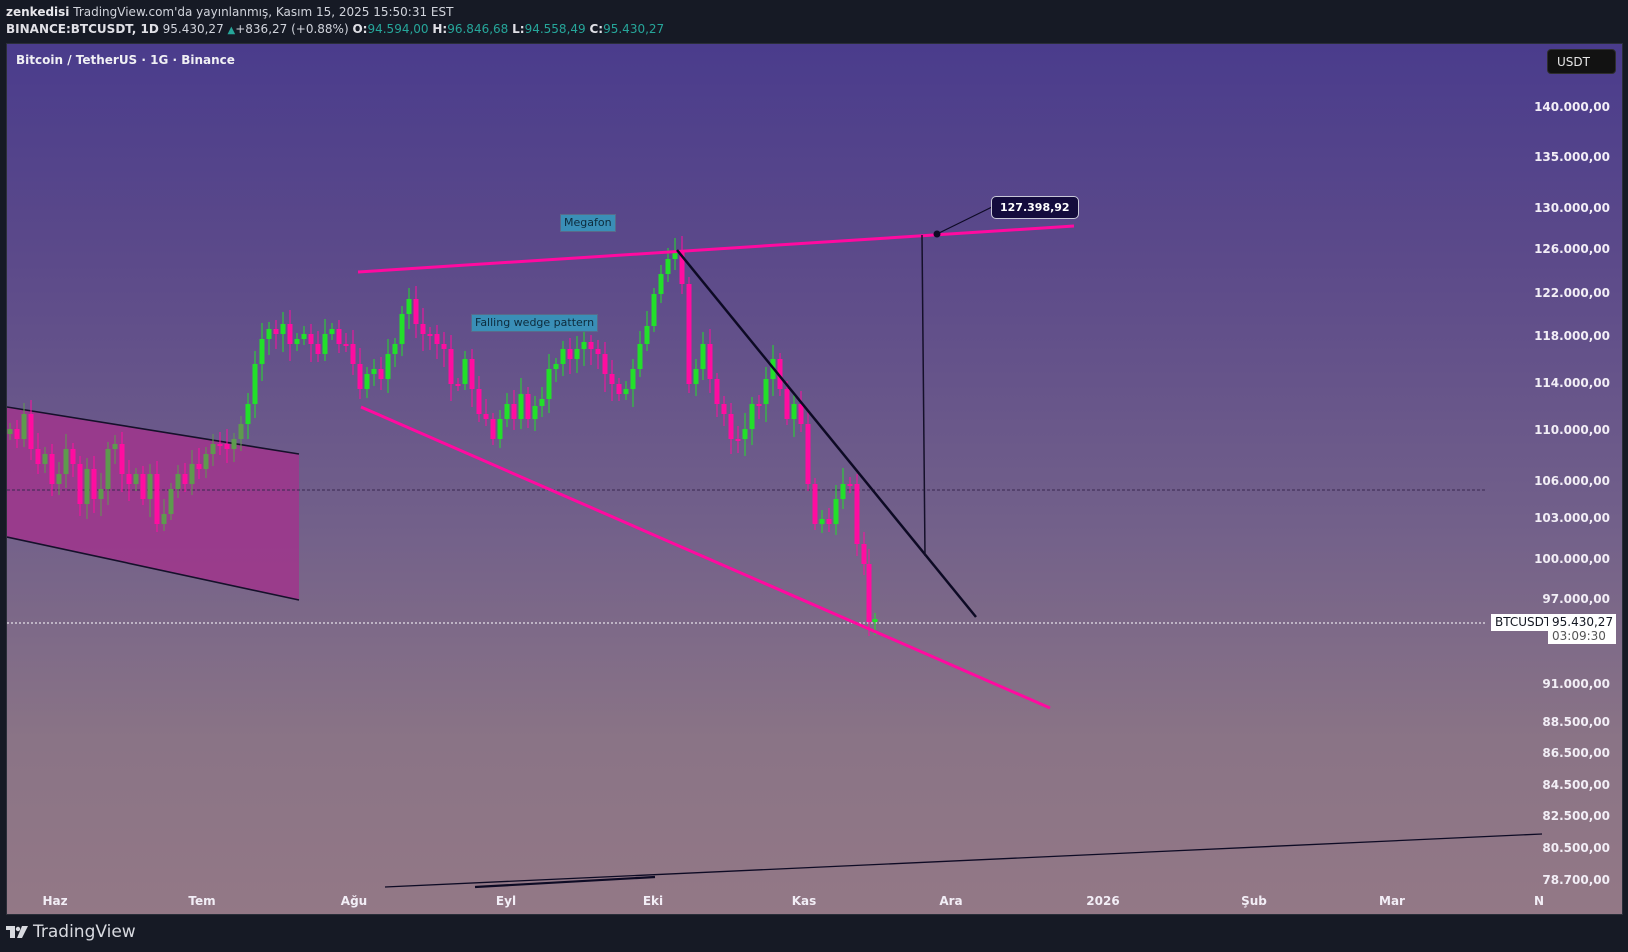 Image resolution: width=1628 pixels, height=952 pixels. I want to click on open-value: 94.594,00, so click(398, 29).